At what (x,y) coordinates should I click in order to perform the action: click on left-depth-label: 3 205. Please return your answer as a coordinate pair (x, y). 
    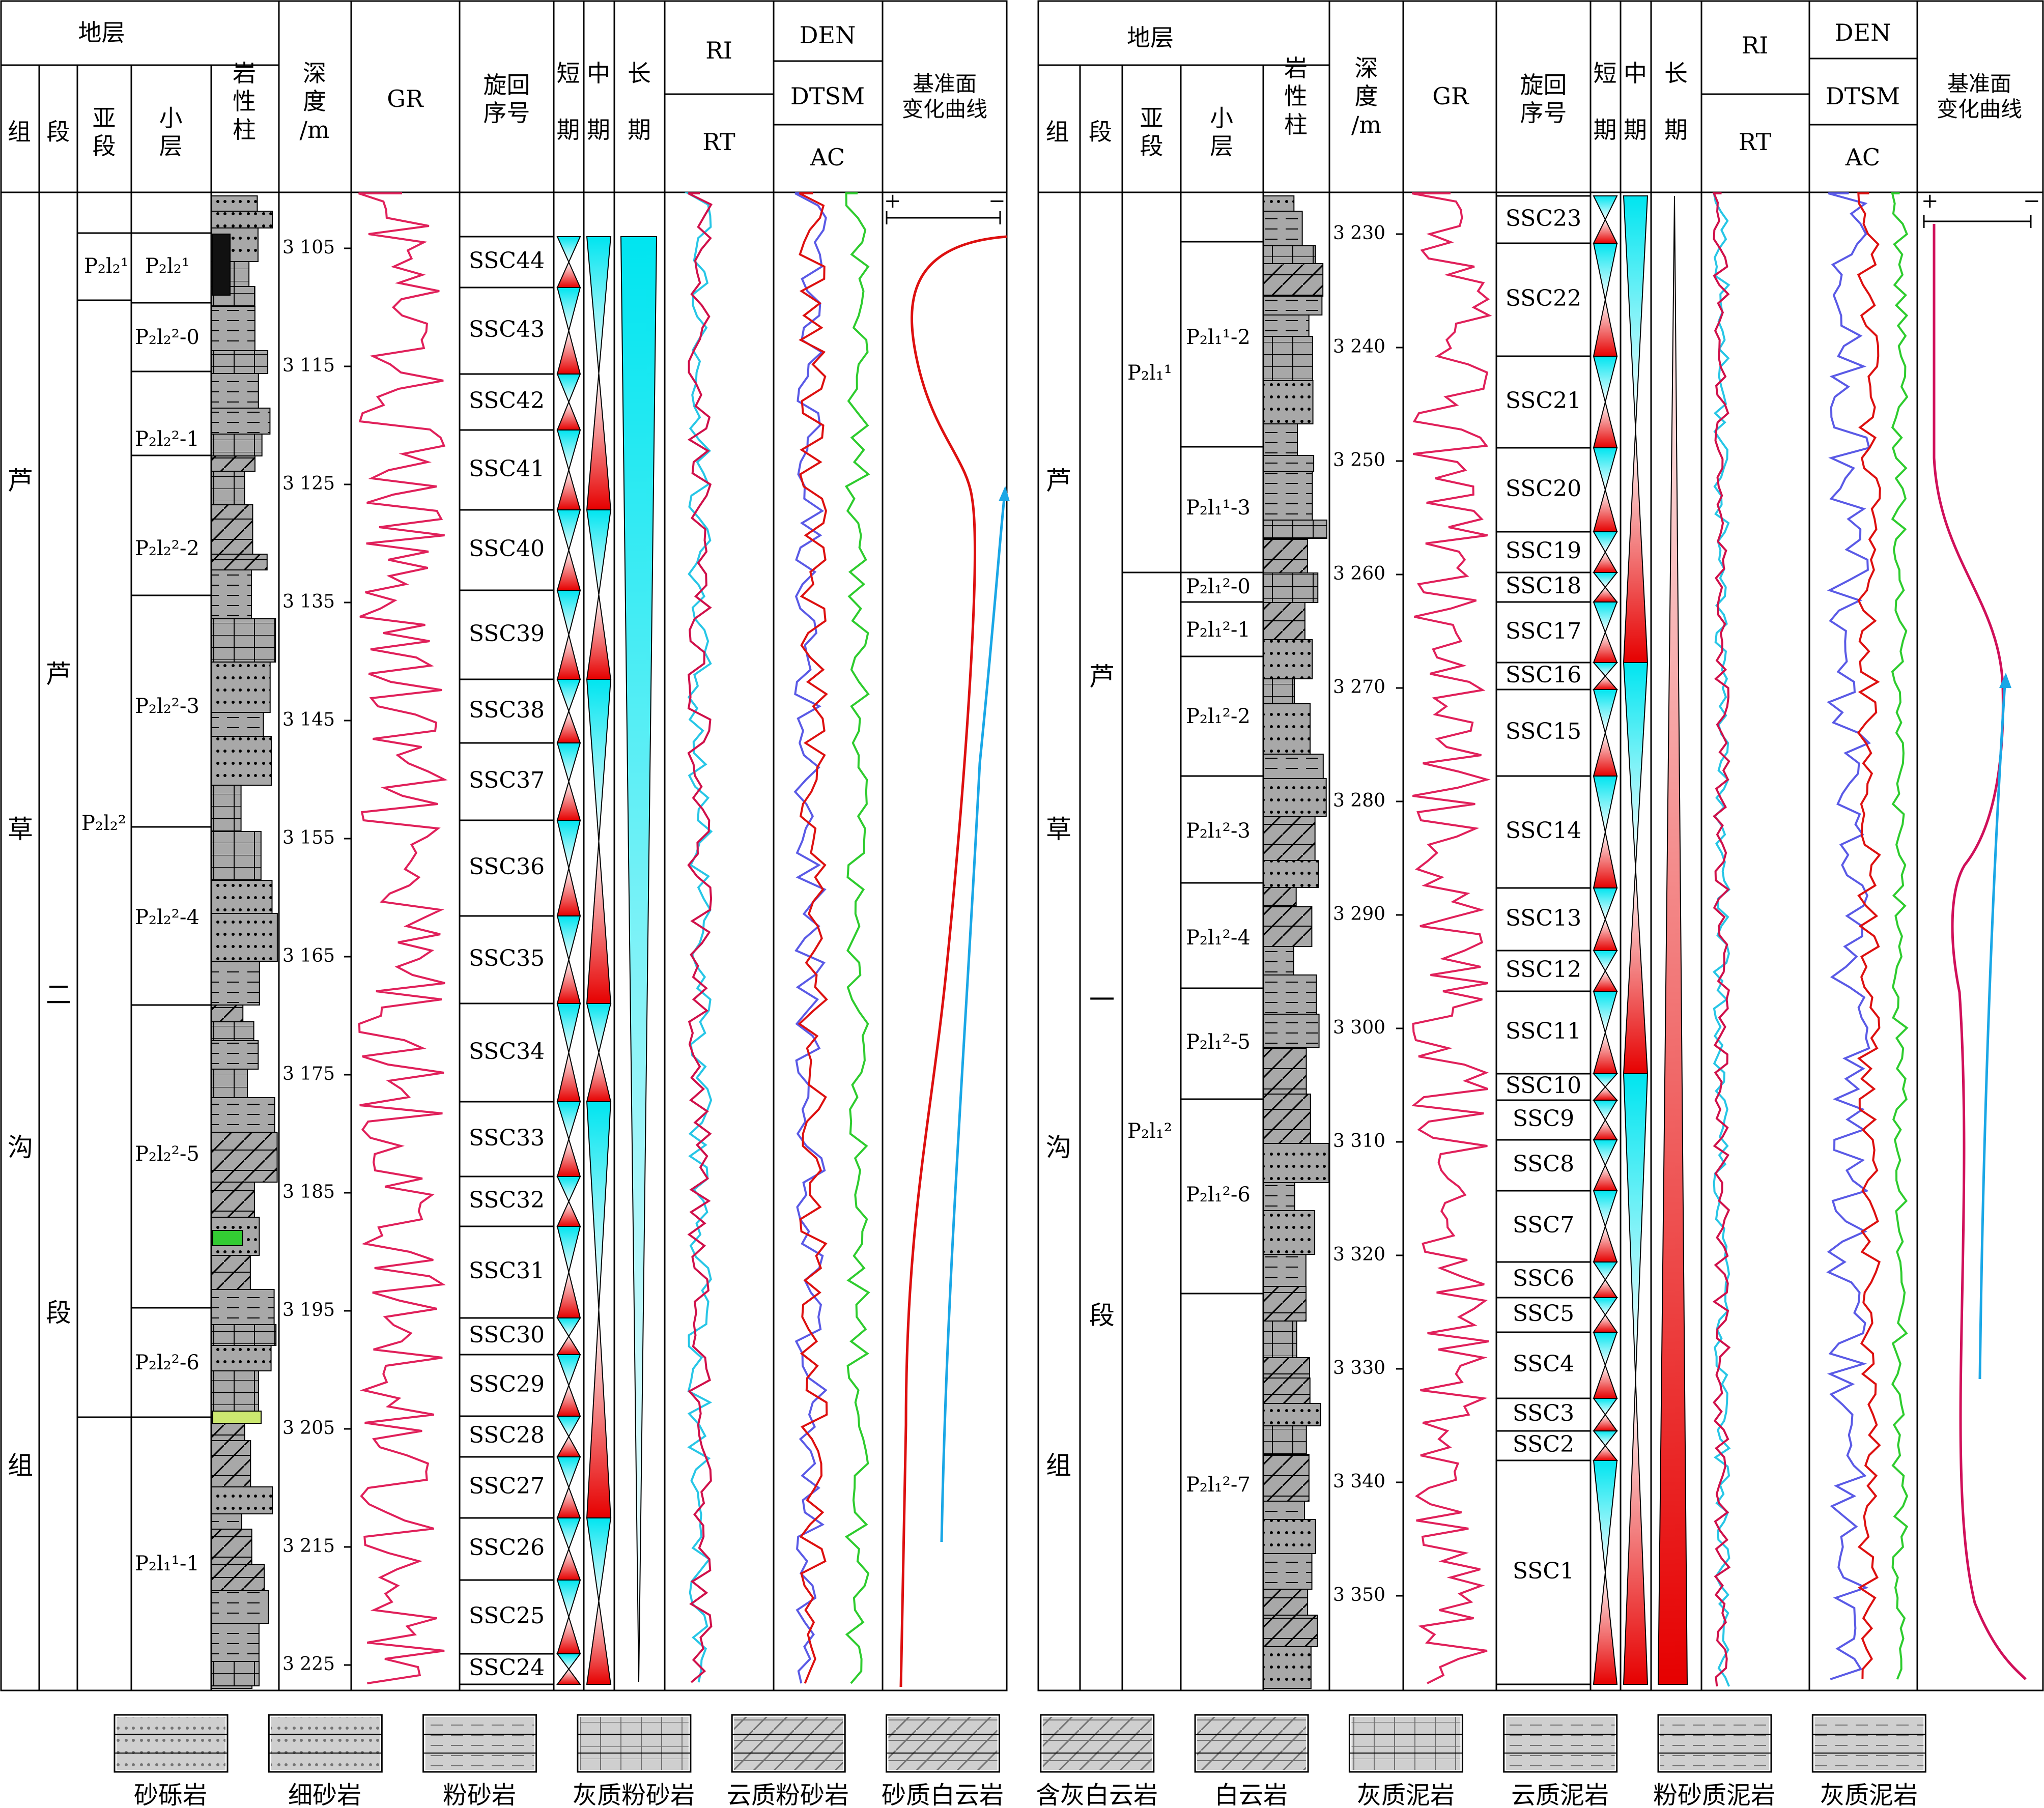
    Looking at the image, I should click on (308, 1428).